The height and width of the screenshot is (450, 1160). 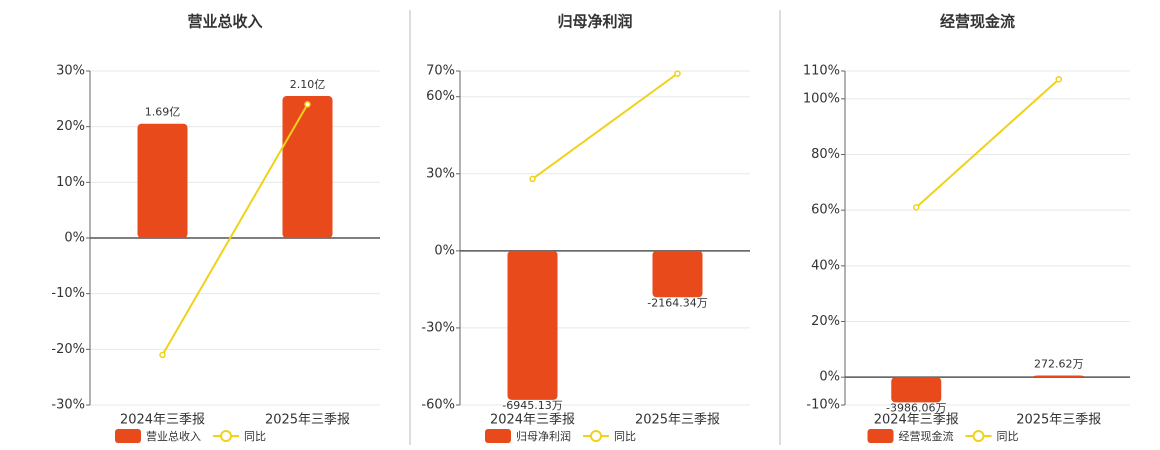 I want to click on y-tick-label: 80%, so click(x=825, y=154).